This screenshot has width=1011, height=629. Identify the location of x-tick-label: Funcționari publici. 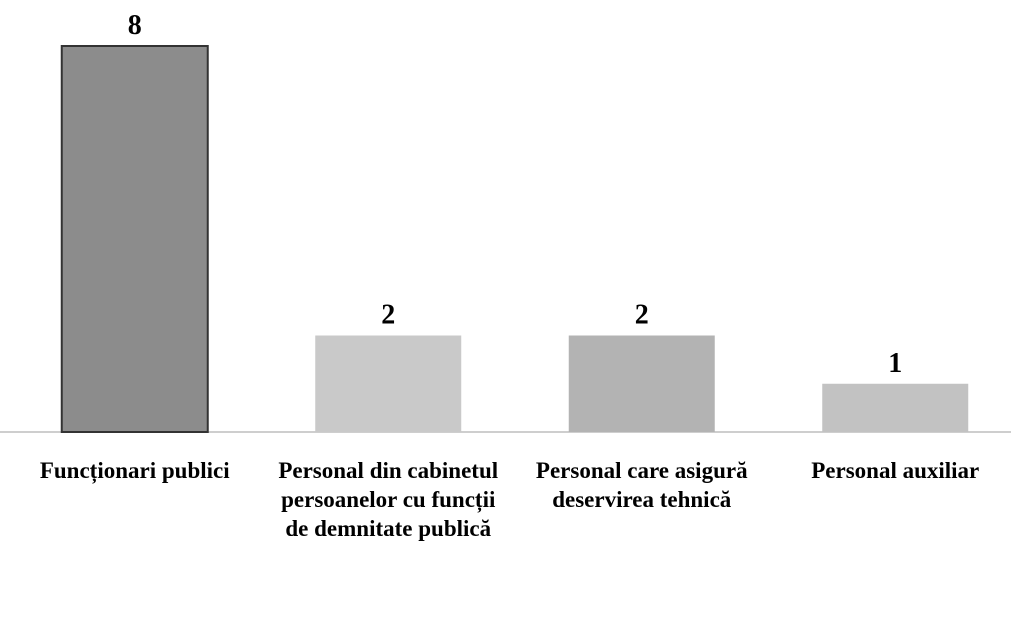
(134, 470).